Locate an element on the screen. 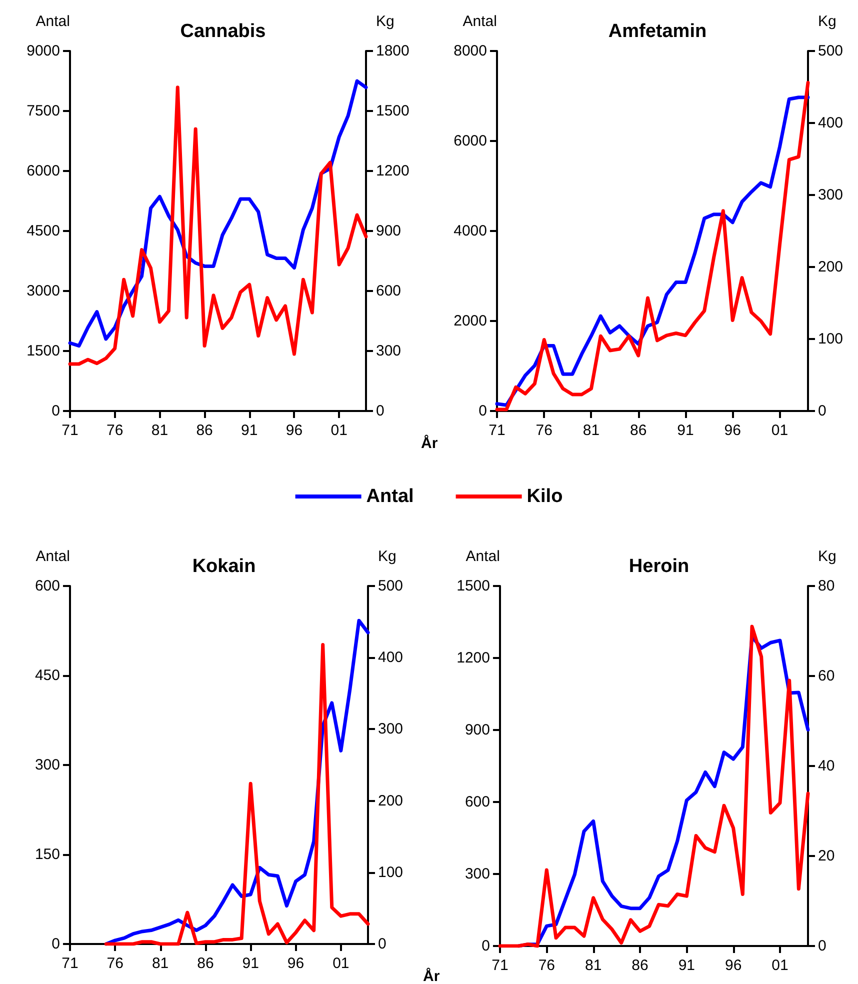 The height and width of the screenshot is (984, 858). y2-tick-label: 600 is located at coordinates (389, 291).